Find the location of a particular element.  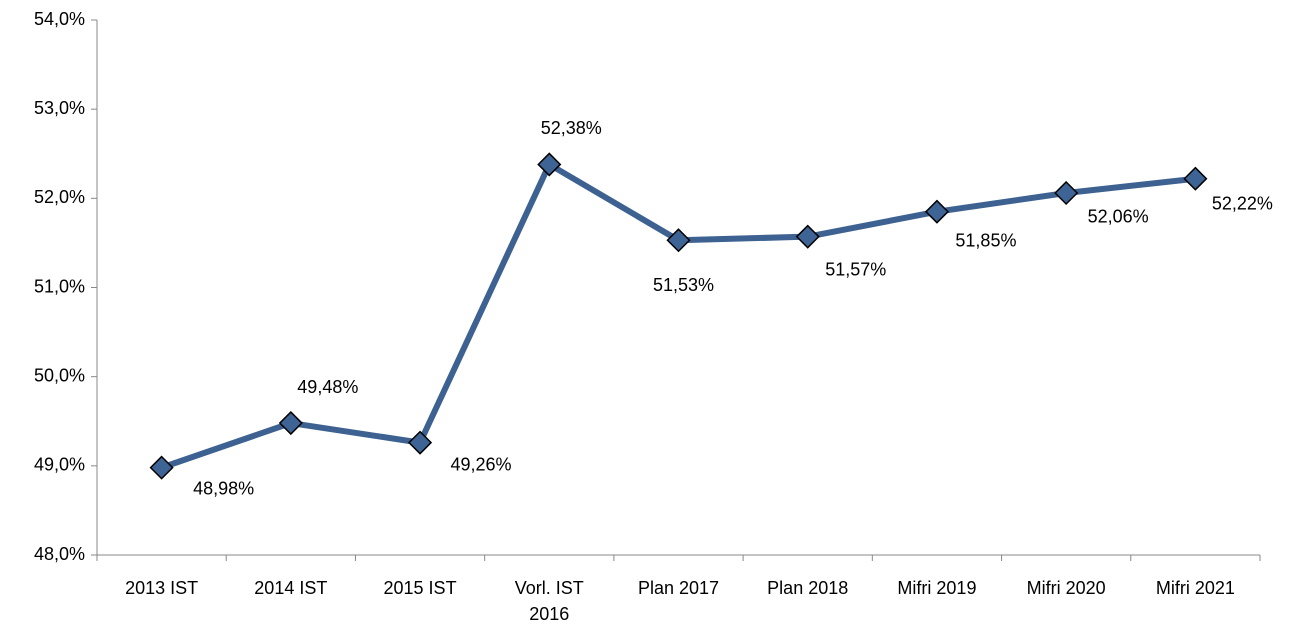

data-label: 52,38% is located at coordinates (571, 128).